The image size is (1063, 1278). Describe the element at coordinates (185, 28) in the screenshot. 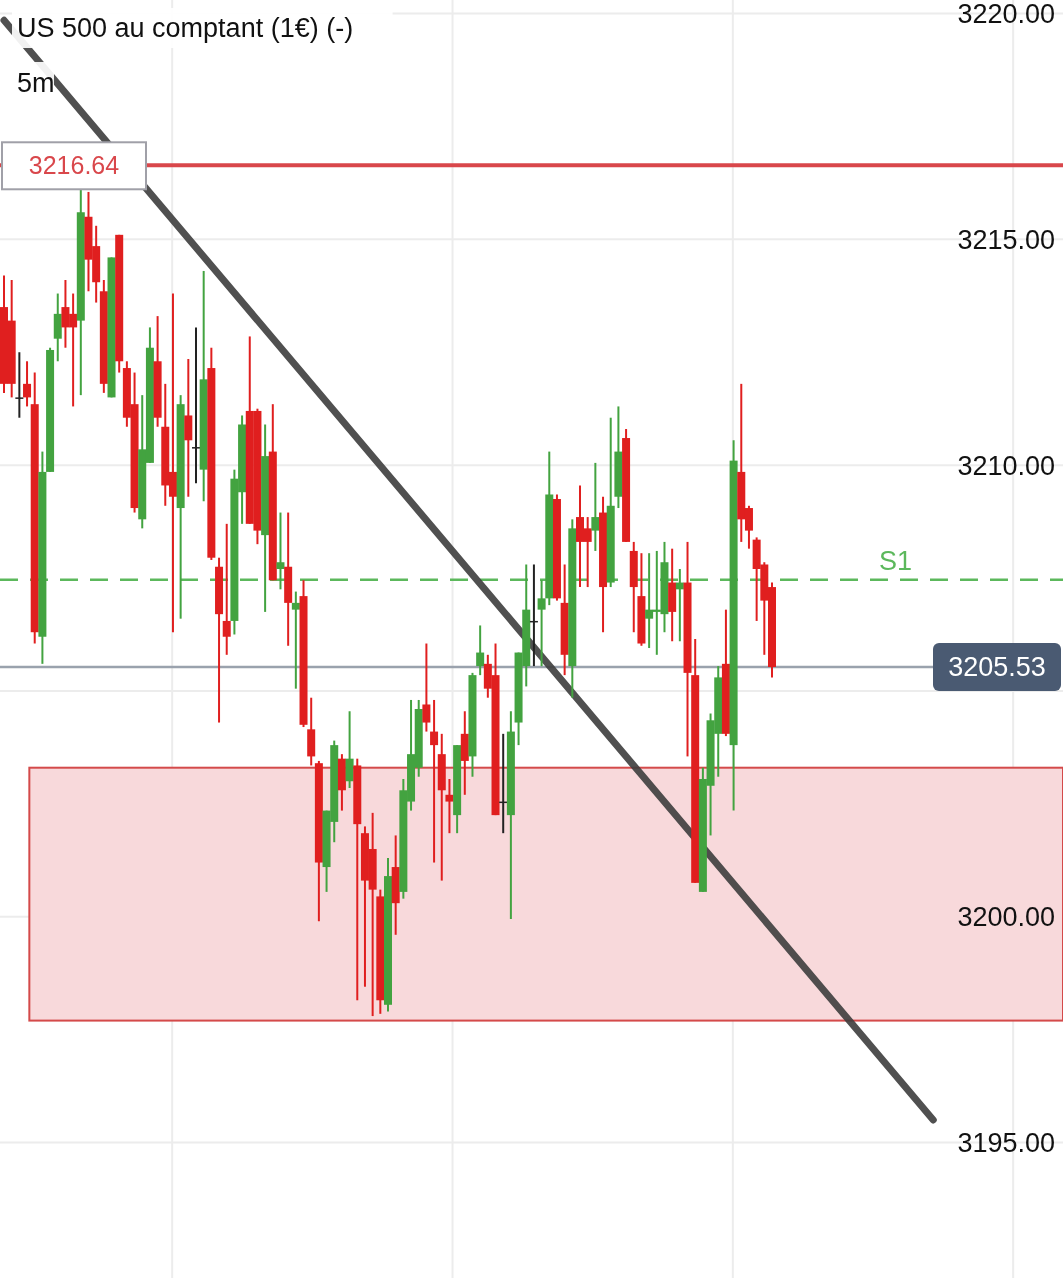

I see `text: US 500 au comptant (1€) (-)` at that location.